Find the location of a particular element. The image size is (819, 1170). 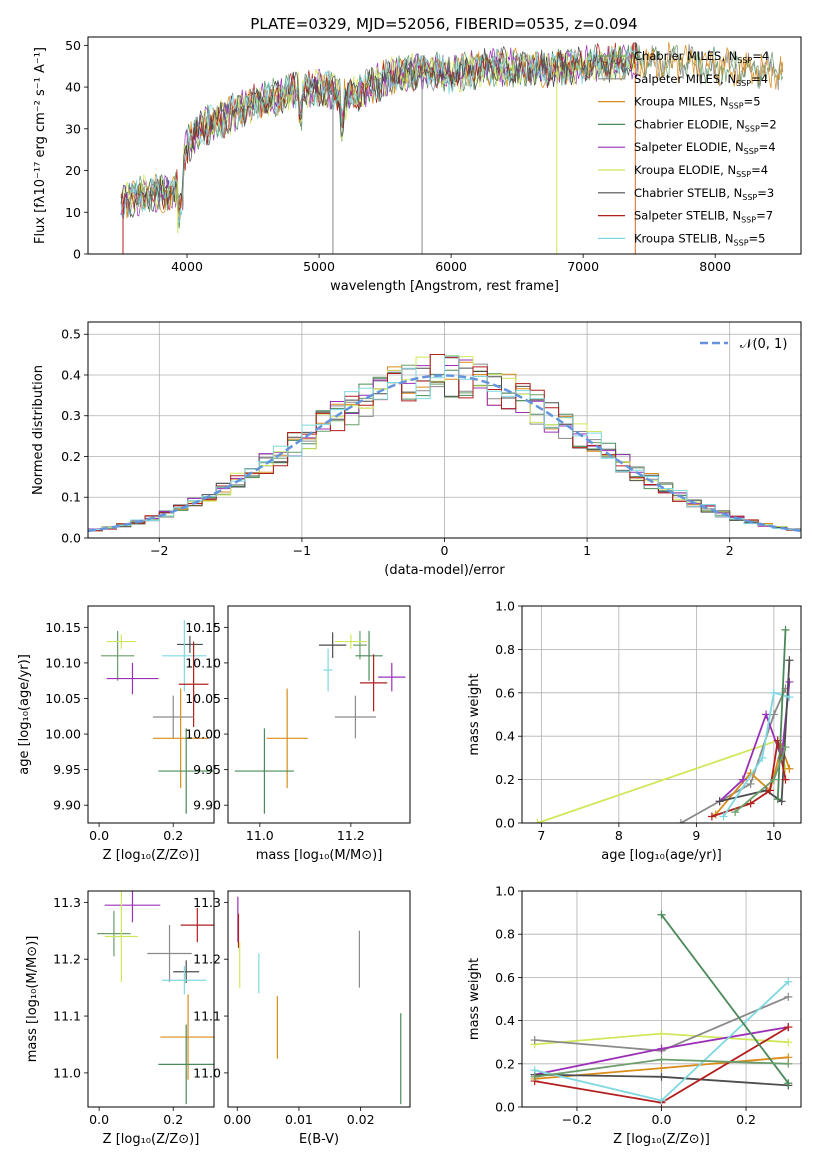

x-tick-label: −0.2 is located at coordinates (577, 1119).